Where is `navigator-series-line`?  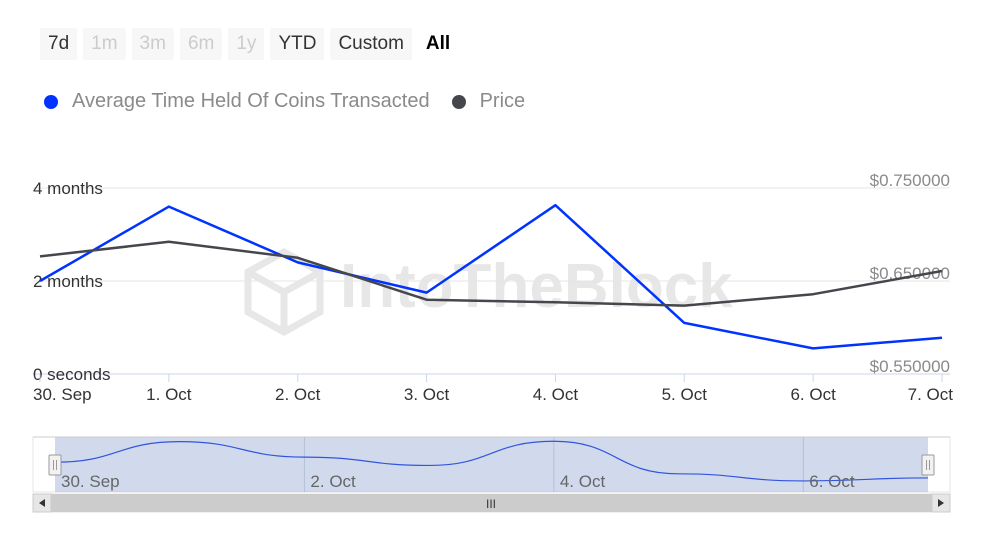
navigator-series-line is located at coordinates (491, 461).